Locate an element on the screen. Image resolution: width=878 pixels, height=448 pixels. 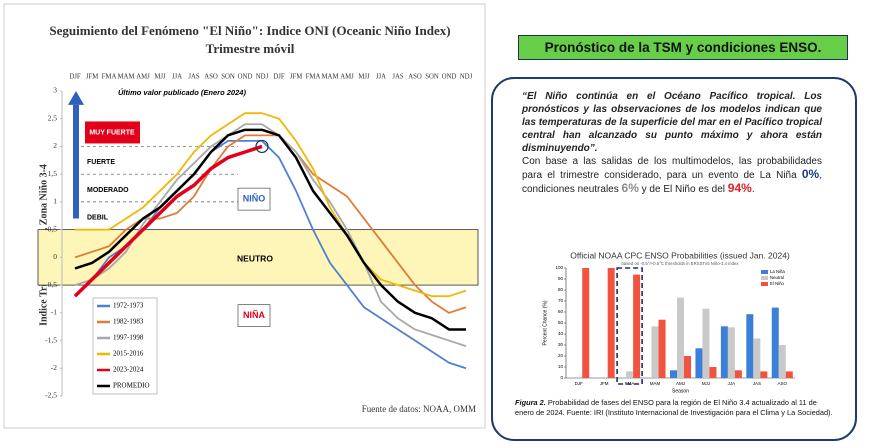
level-label: FUERTE is located at coordinates (101, 162).